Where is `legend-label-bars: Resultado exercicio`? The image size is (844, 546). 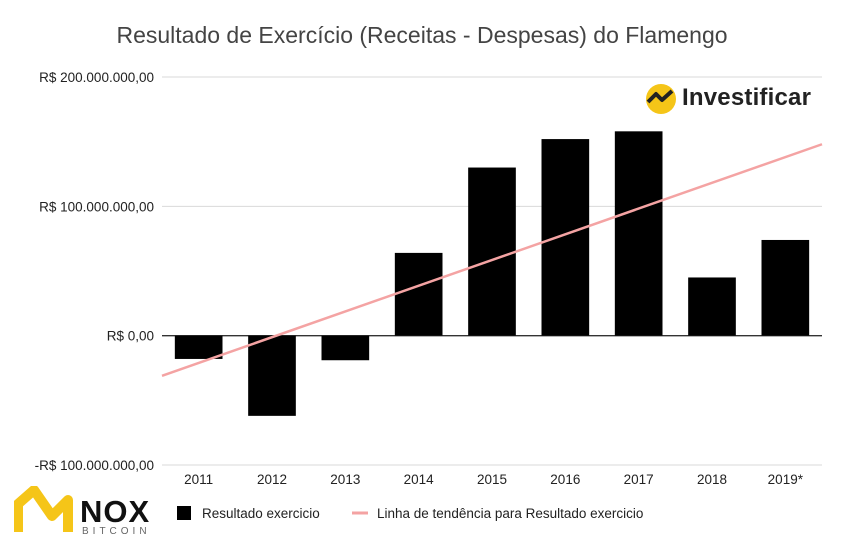
legend-label-bars: Resultado exercicio is located at coordinates (261, 513).